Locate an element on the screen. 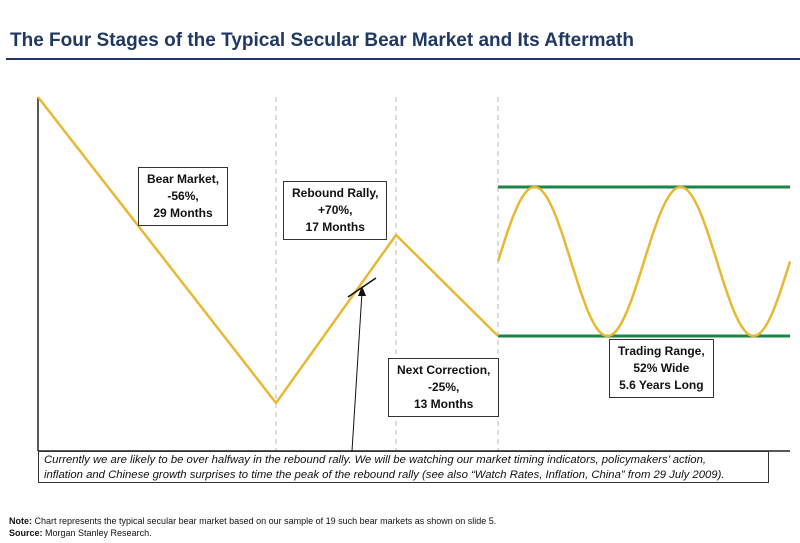 The width and height of the screenshot is (800, 543). source-text: Morgan Stanley Research. is located at coordinates (97, 533).